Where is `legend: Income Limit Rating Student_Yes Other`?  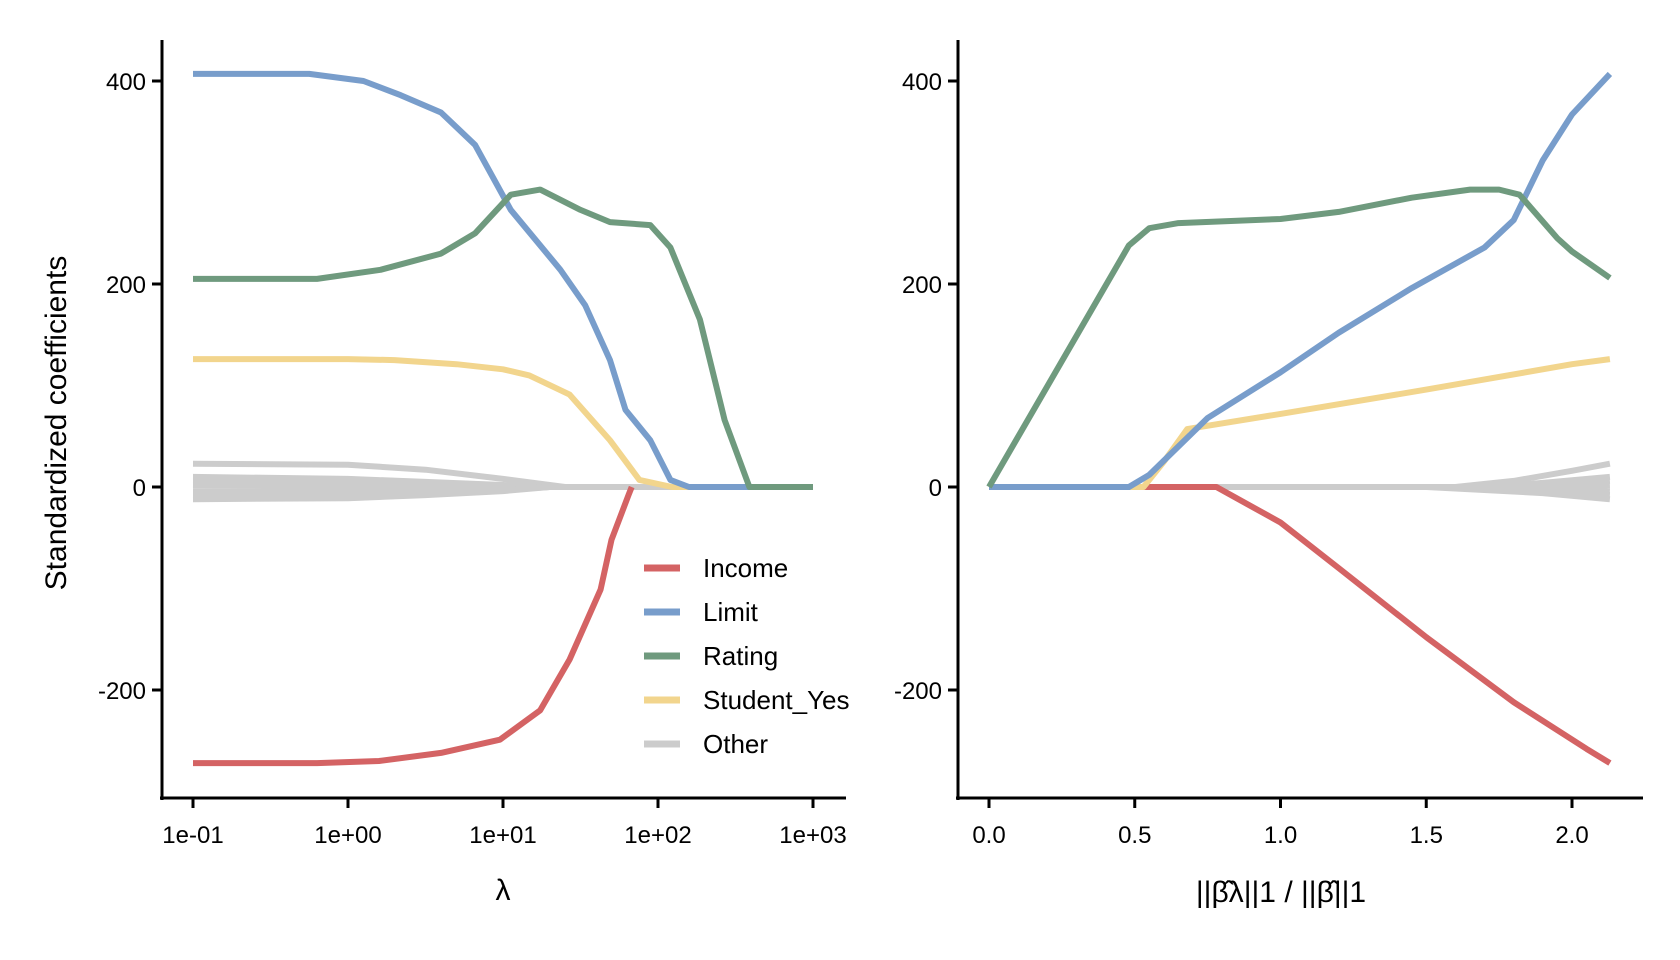
legend: Income Limit Rating Student_Yes Other is located at coordinates (747, 656).